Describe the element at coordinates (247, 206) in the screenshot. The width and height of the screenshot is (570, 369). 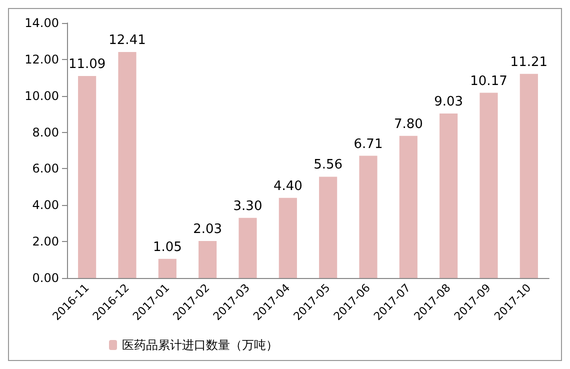
I see `data-label: 3.30` at that location.